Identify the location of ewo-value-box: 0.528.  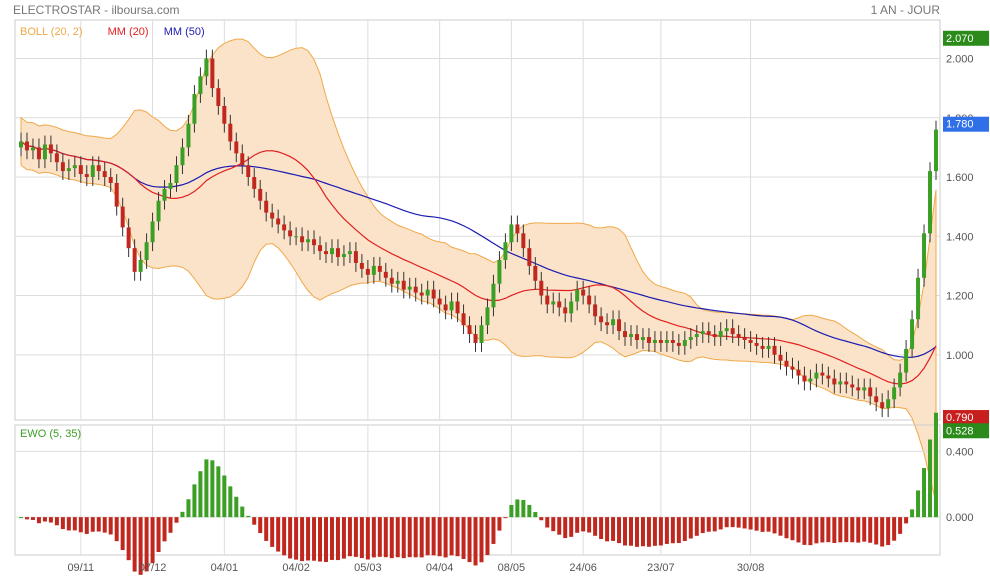
(960, 431).